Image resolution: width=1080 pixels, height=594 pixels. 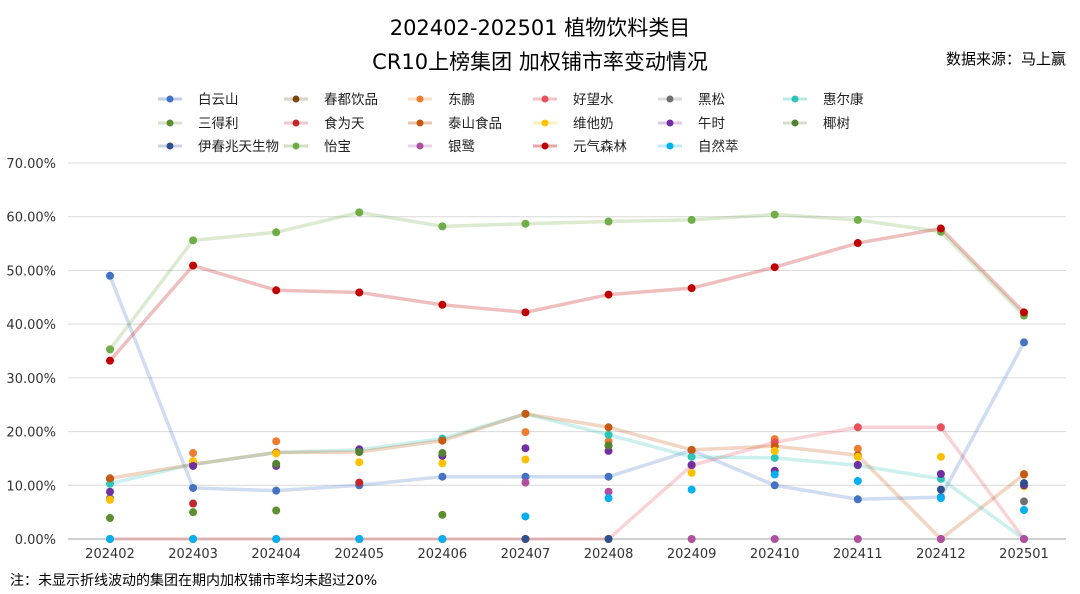 What do you see at coordinates (193, 554) in the screenshot?
I see `x-tick-label: 202403` at bounding box center [193, 554].